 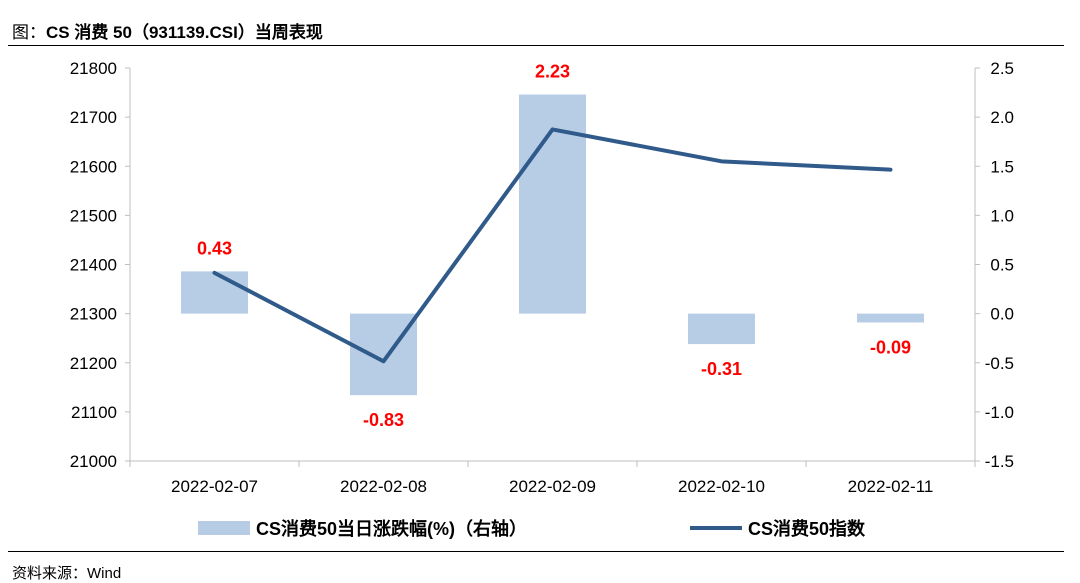 I want to click on bar-value-label: -0.31, so click(x=721, y=369).